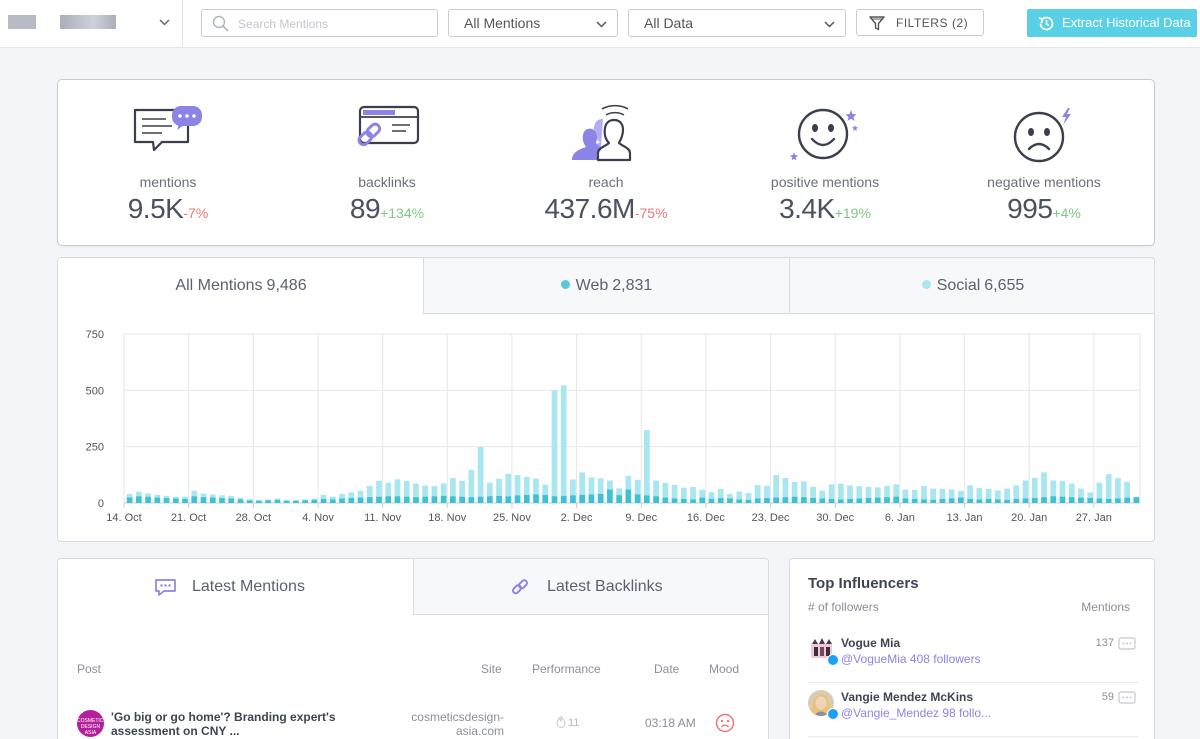  I want to click on data-source-dropdown: All Data, so click(737, 23).